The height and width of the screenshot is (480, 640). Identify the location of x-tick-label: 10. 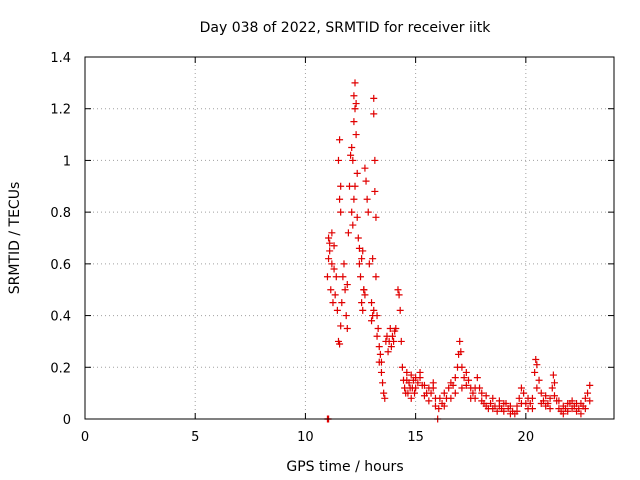
(305, 437).